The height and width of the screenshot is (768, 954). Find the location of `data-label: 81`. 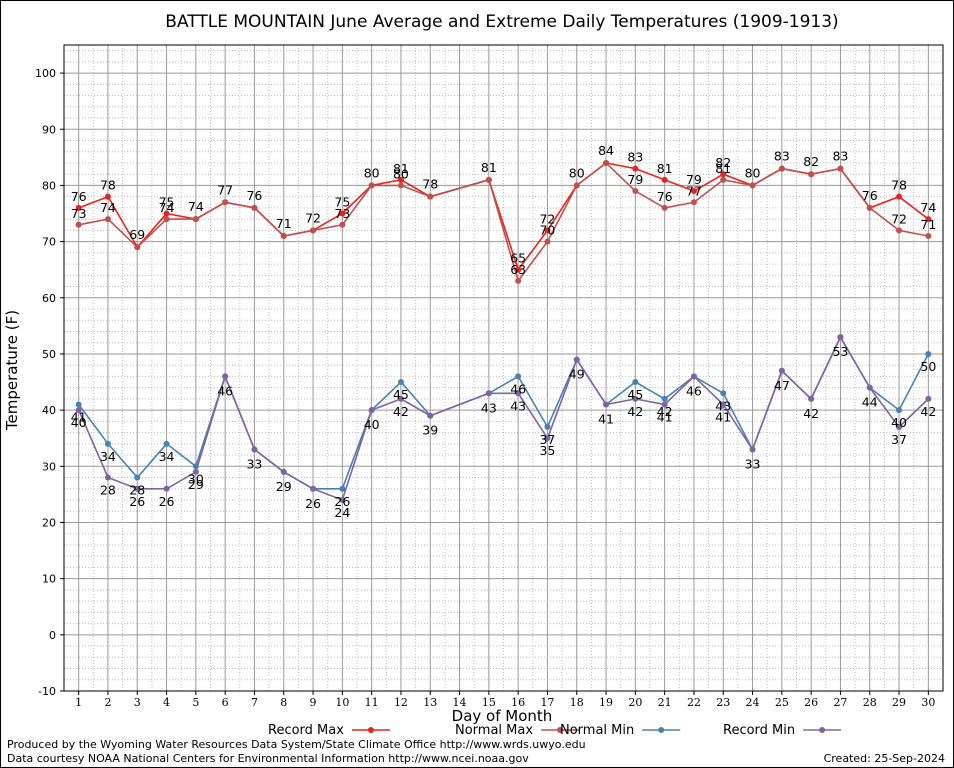

data-label: 81 is located at coordinates (401, 168).